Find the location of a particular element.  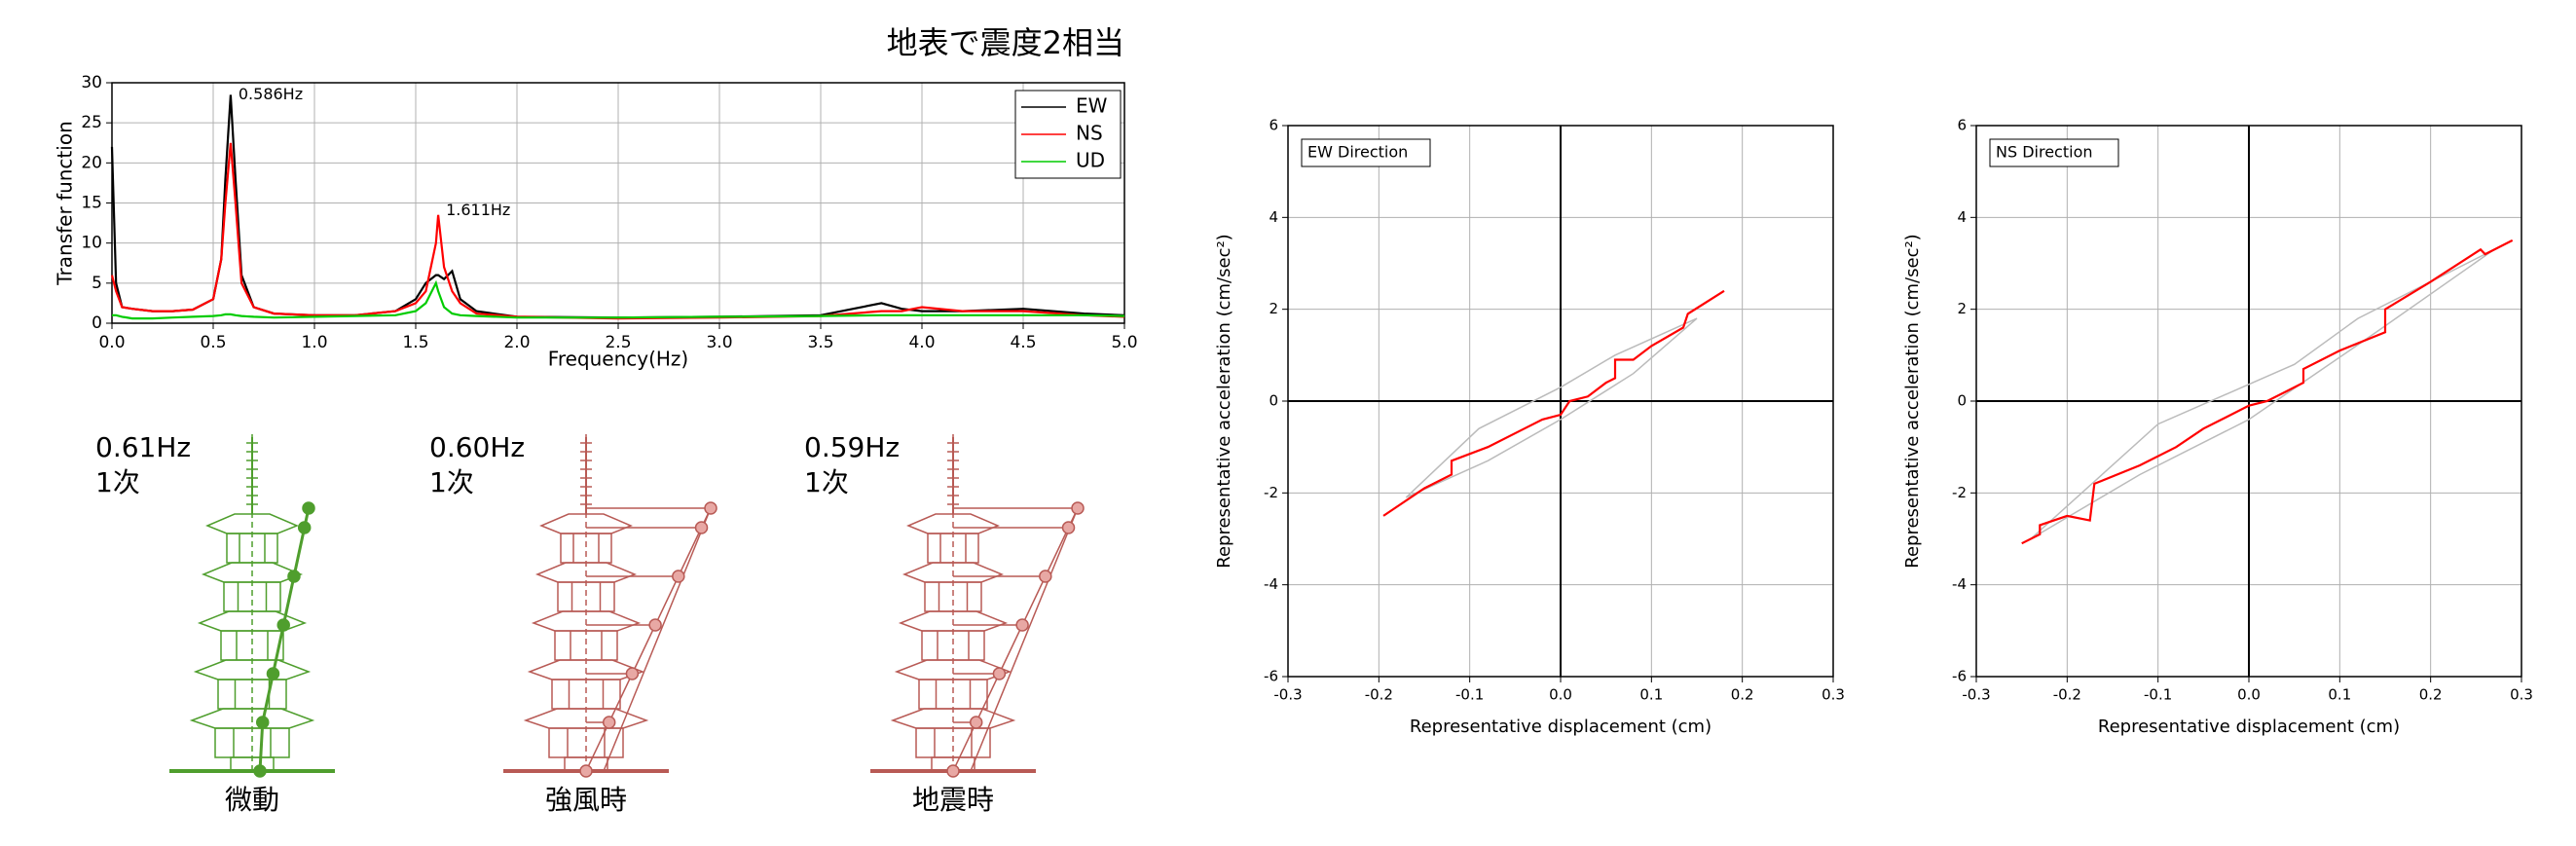

y-tick-label: 4 is located at coordinates (1962, 217).